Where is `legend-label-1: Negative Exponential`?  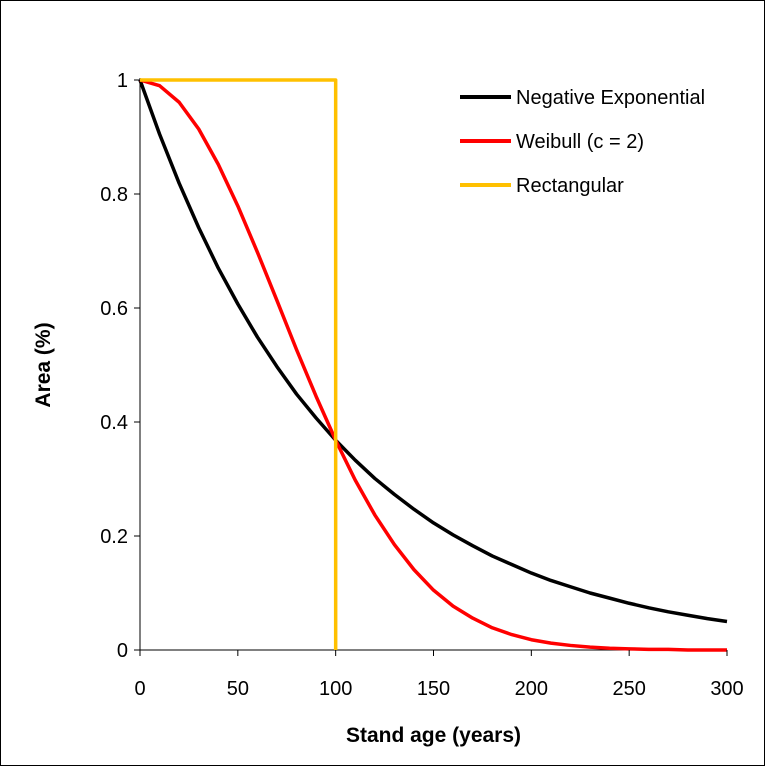
legend-label-1: Negative Exponential is located at coordinates (610, 98).